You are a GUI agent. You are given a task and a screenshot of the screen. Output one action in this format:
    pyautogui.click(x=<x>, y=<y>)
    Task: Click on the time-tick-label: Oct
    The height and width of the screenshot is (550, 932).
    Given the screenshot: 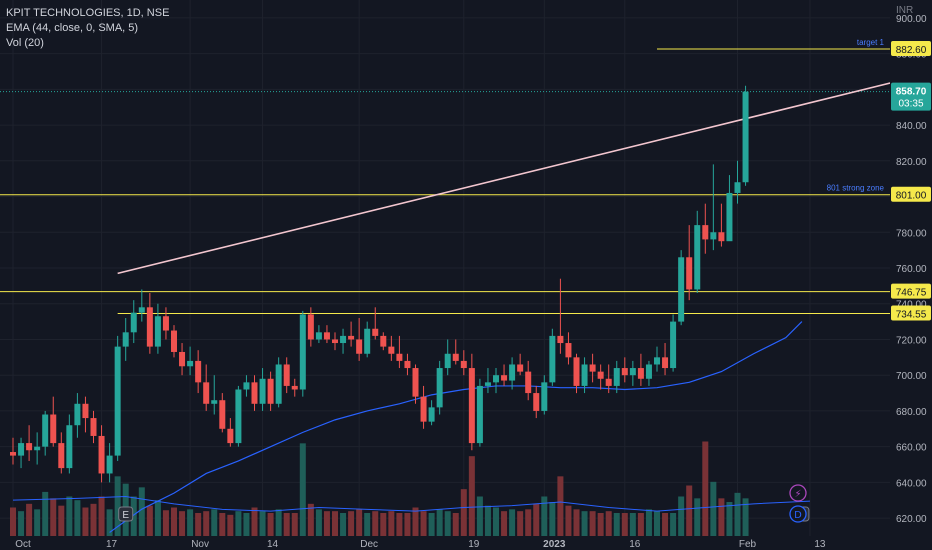 What is the action you would take?
    pyautogui.click(x=23, y=544)
    